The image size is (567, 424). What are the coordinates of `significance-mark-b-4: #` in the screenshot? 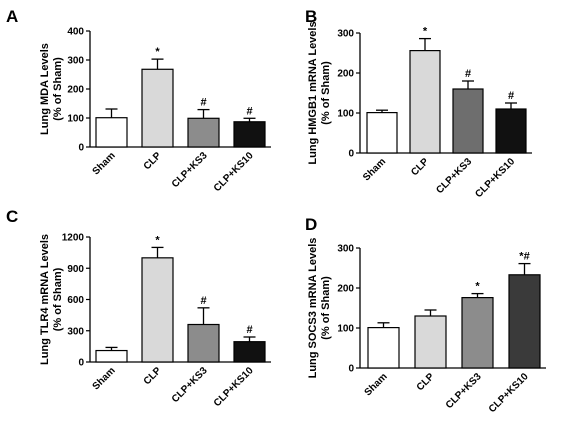 It's located at (511, 96).